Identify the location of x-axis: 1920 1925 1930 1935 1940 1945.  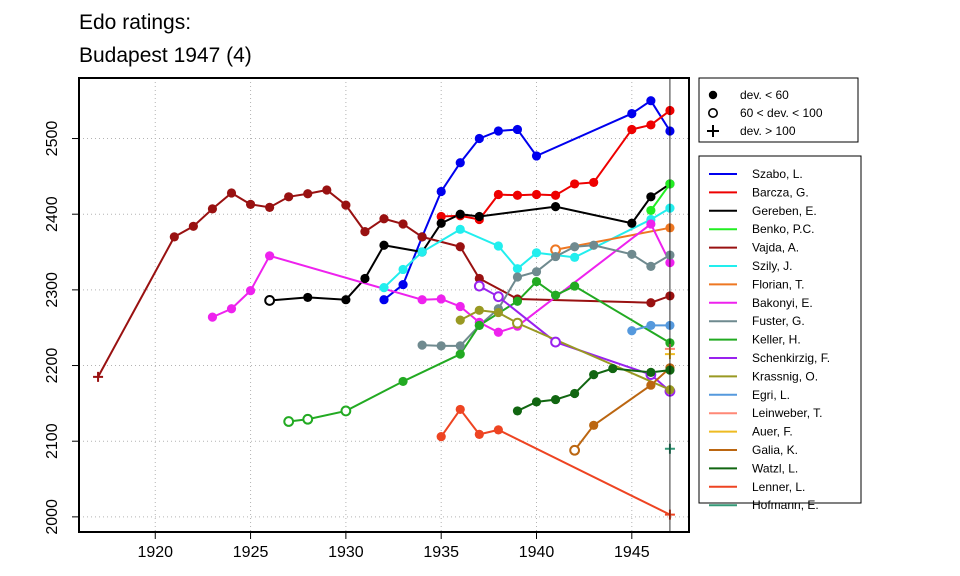
(393, 546).